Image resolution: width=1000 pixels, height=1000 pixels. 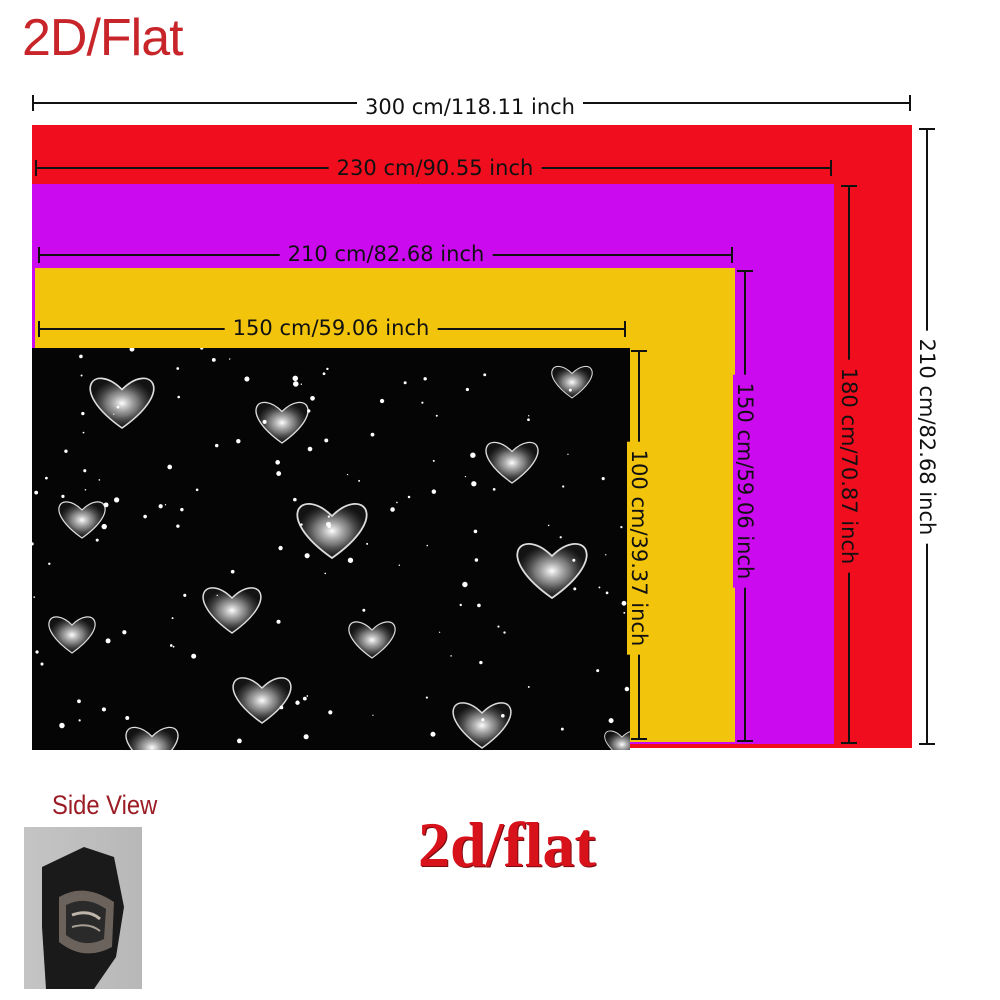 I want to click on side-view-label: Side View, so click(x=105, y=805).